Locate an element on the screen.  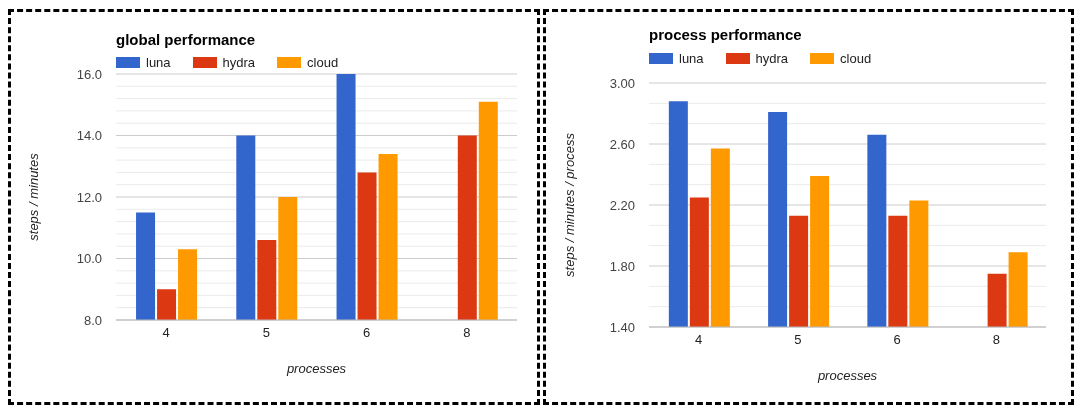
y-tick-label: 12.0 is located at coordinates (89, 197).